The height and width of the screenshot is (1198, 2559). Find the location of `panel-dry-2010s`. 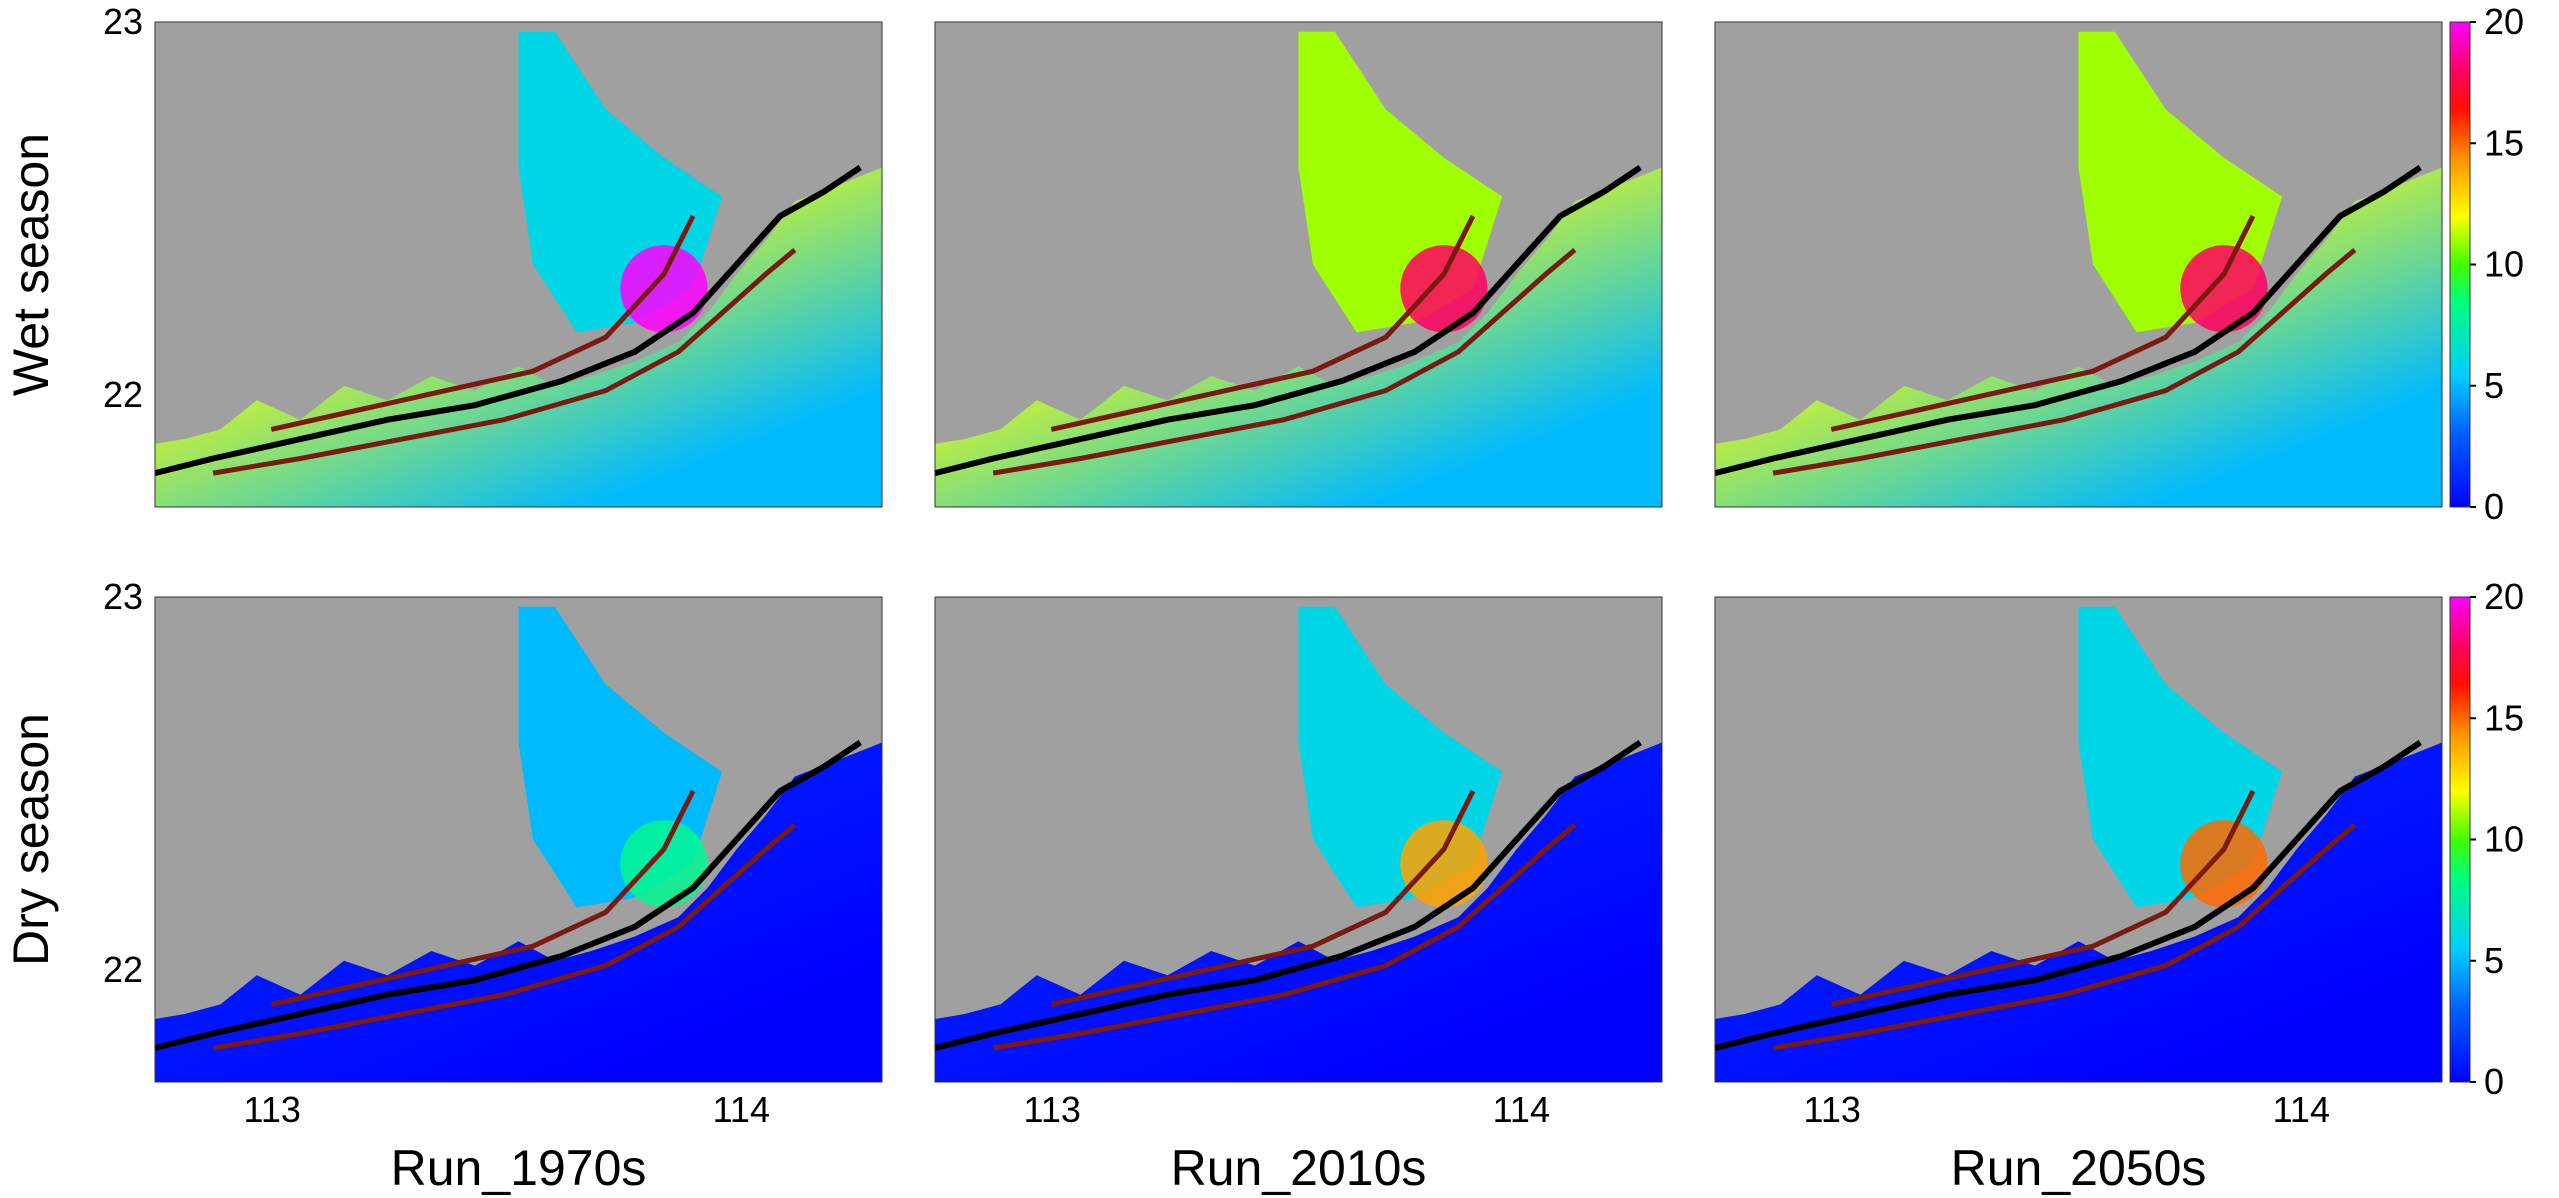

panel-dry-2010s is located at coordinates (1298, 839).